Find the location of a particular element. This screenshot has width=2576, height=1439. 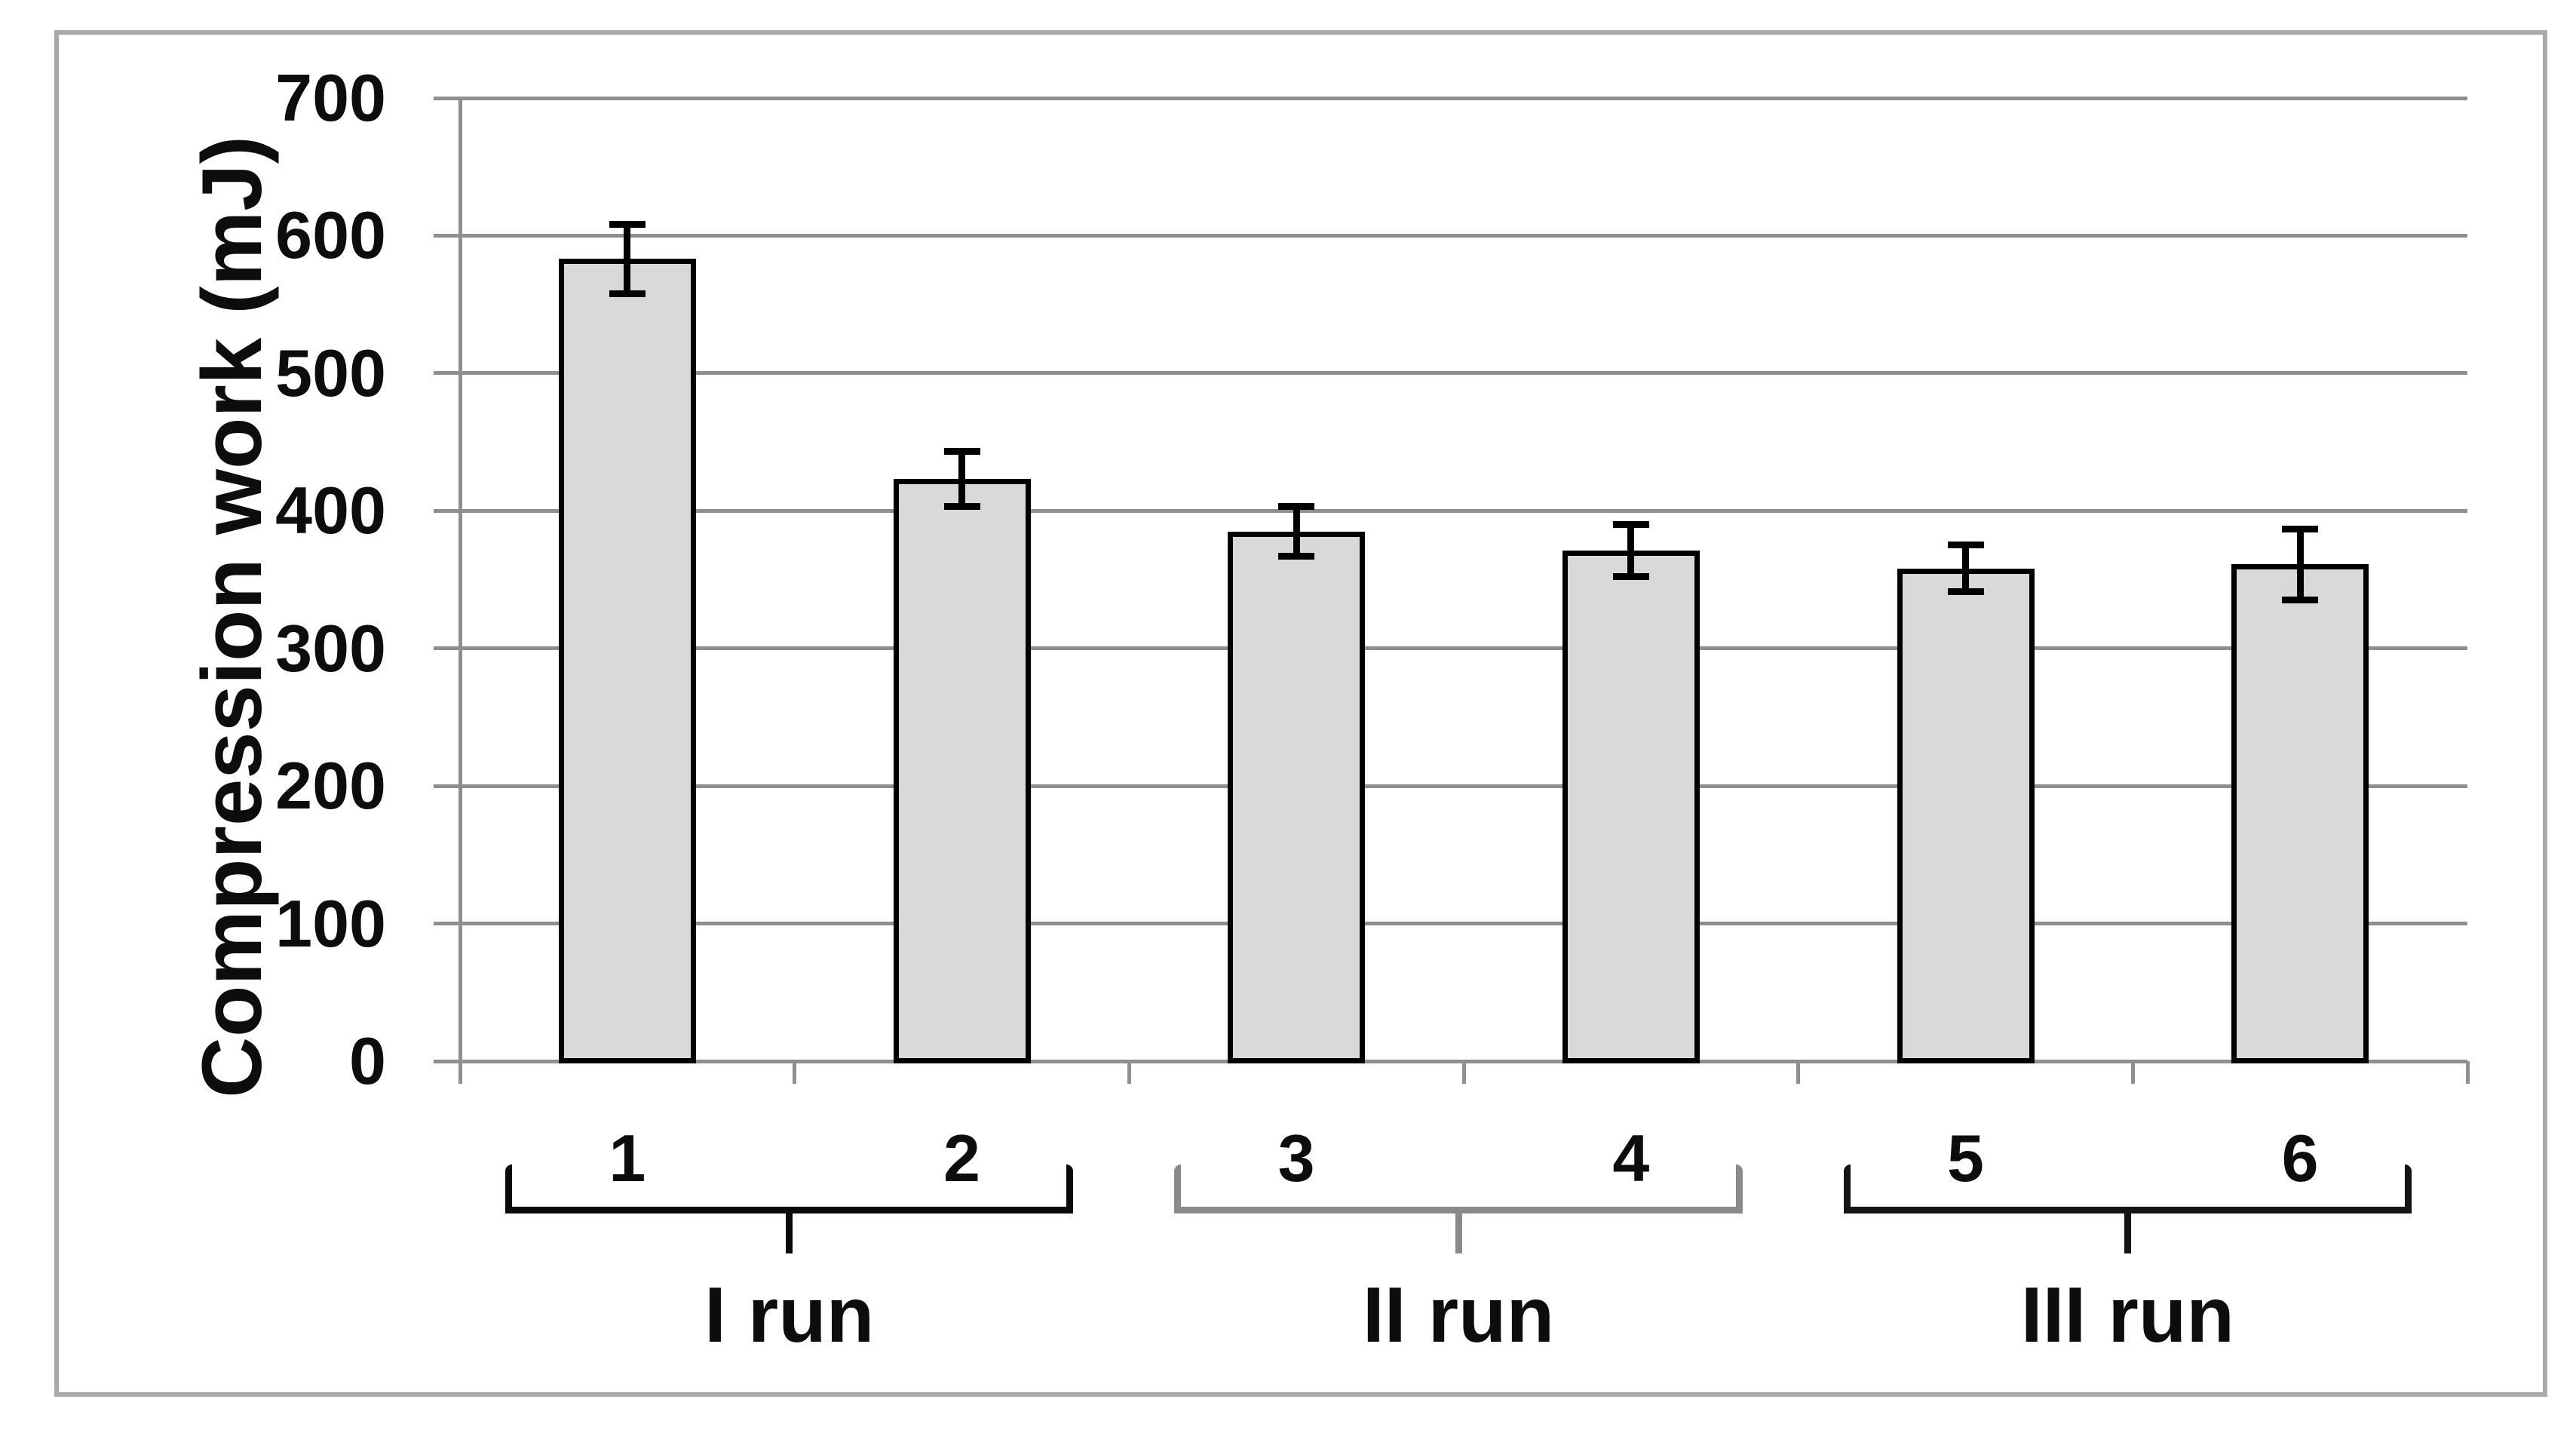

y-axis-label-700: 700 is located at coordinates (330, 97).